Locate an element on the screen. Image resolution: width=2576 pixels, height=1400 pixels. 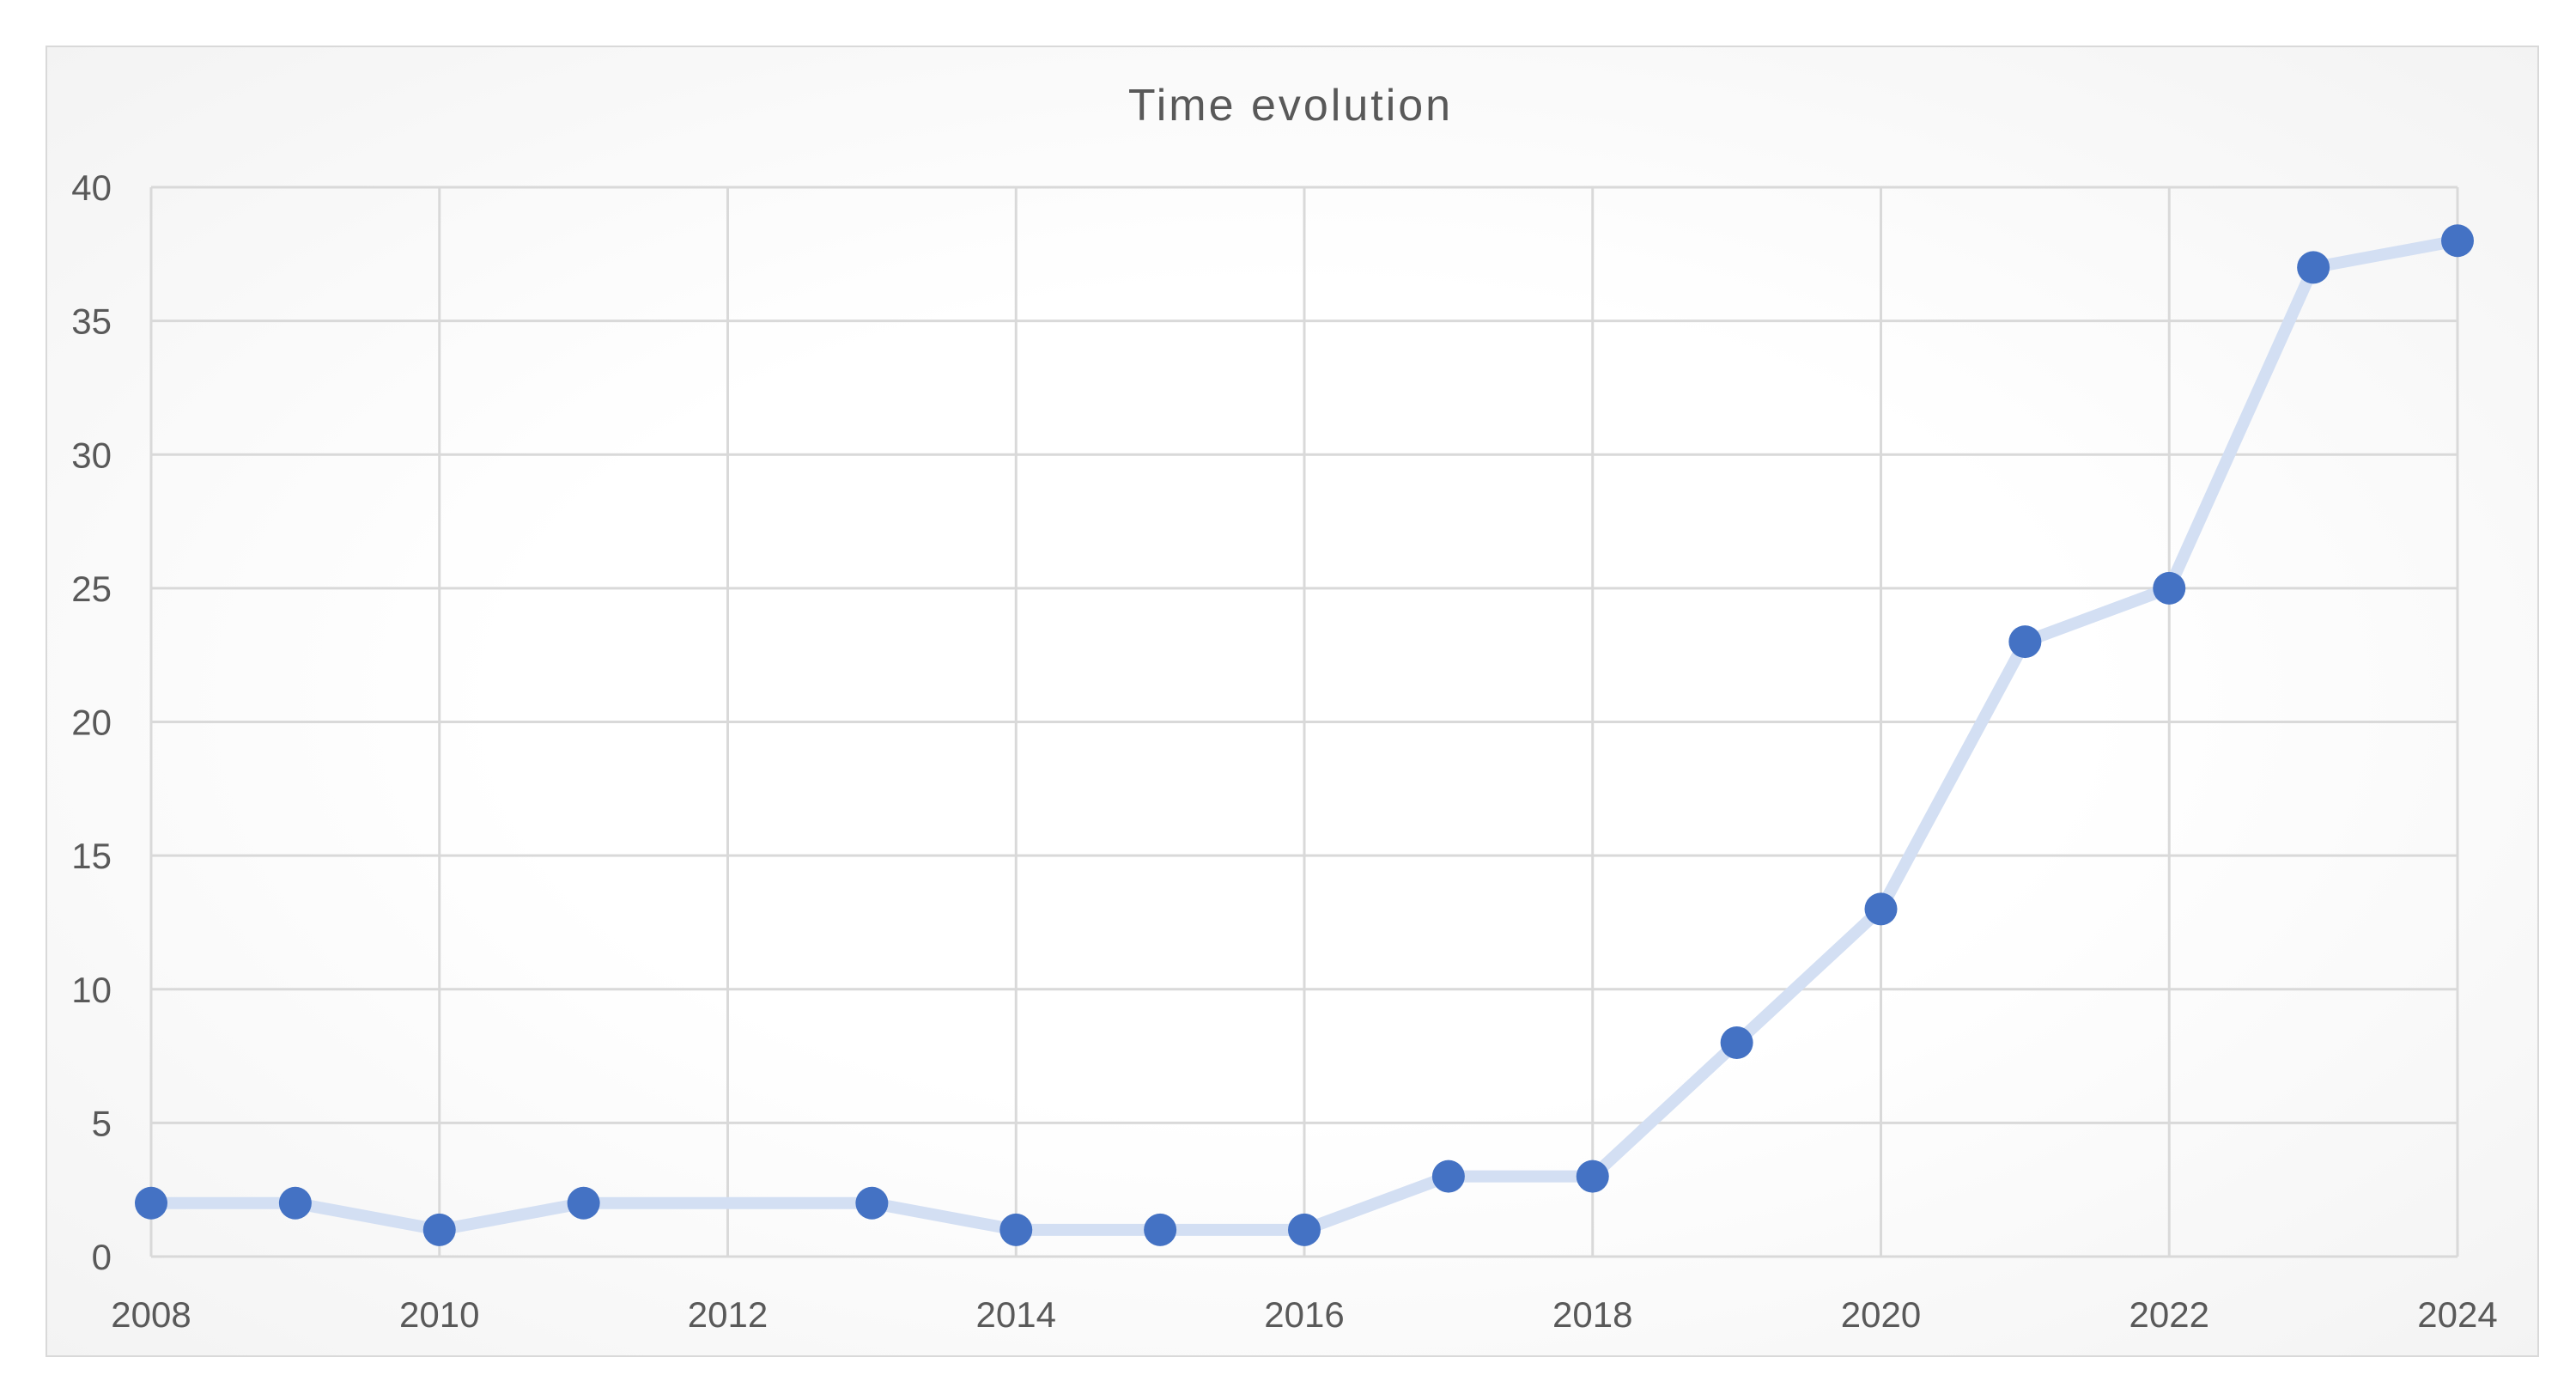
x-tick-label: 2016 is located at coordinates (1304, 1315).